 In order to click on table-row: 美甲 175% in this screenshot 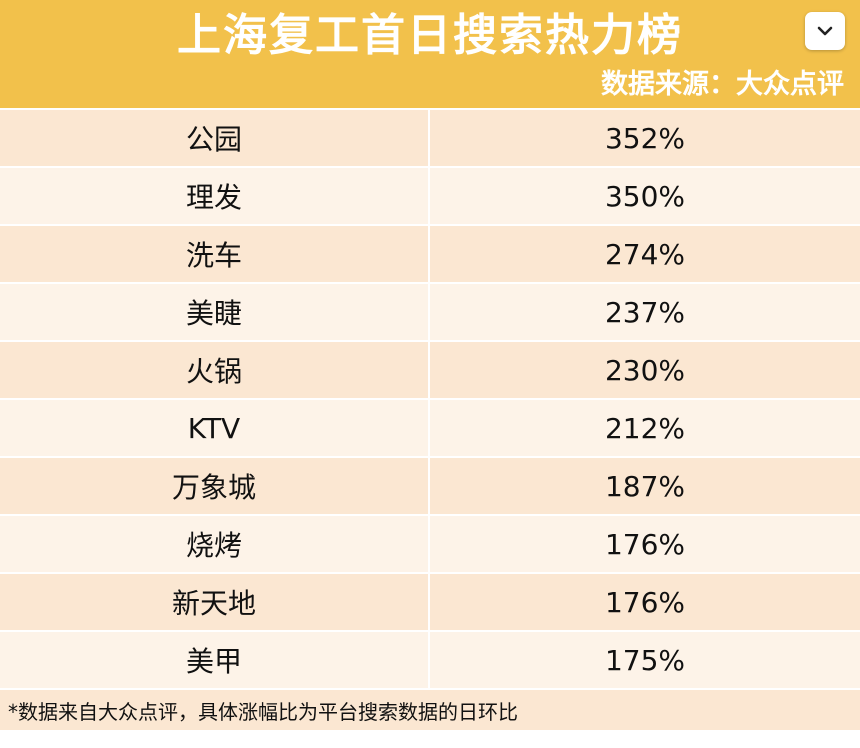, I will do `click(430, 661)`.